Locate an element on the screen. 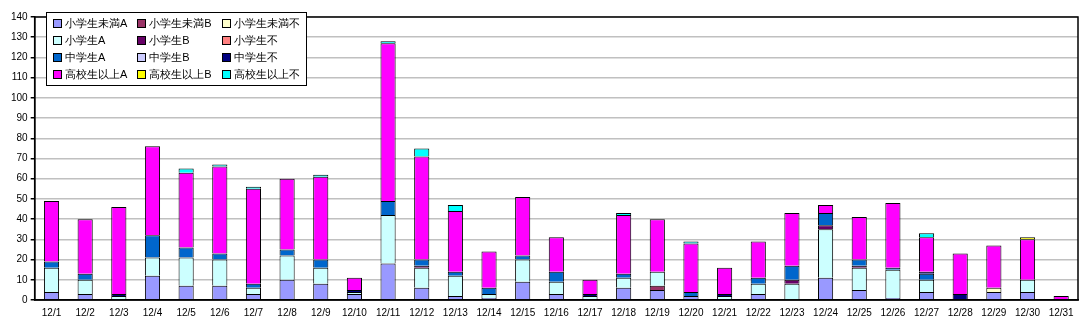  legend-label: 中学生不 is located at coordinates (255, 57).